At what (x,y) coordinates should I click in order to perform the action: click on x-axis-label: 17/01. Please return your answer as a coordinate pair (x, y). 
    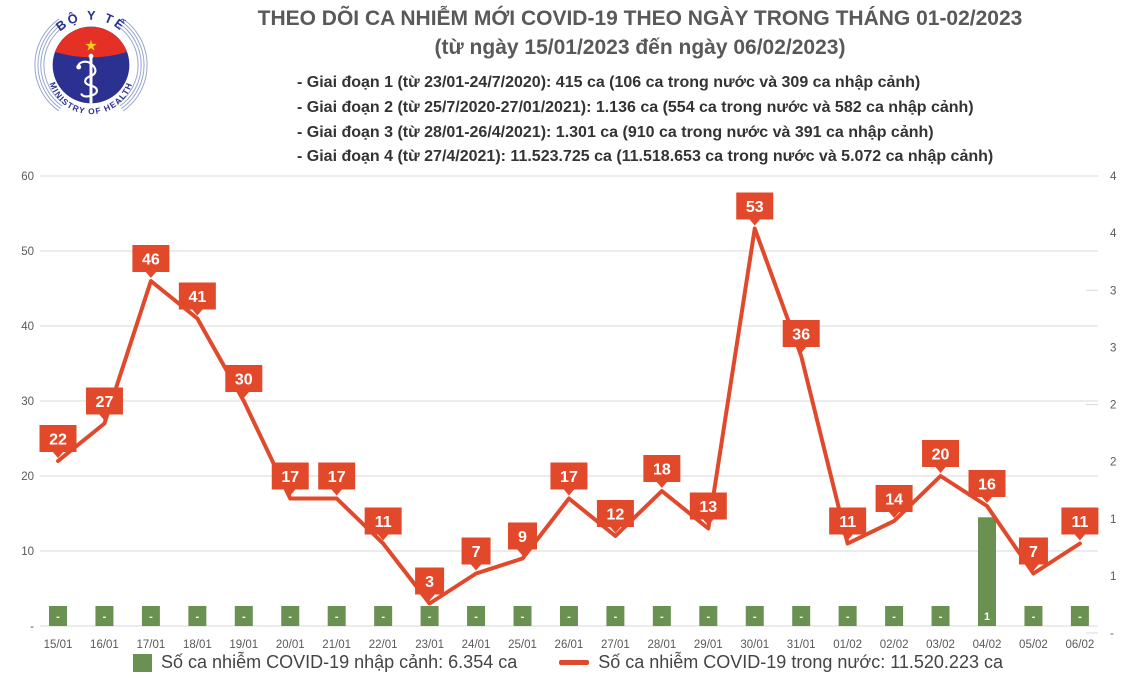
    Looking at the image, I should click on (151, 645).